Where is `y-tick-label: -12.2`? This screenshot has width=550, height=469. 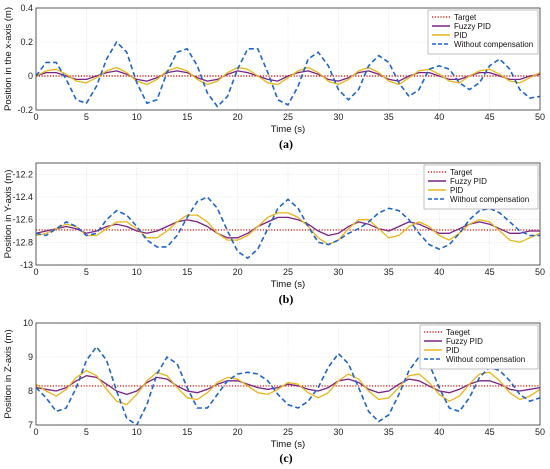 y-tick-label: -12.2 is located at coordinates (22, 174).